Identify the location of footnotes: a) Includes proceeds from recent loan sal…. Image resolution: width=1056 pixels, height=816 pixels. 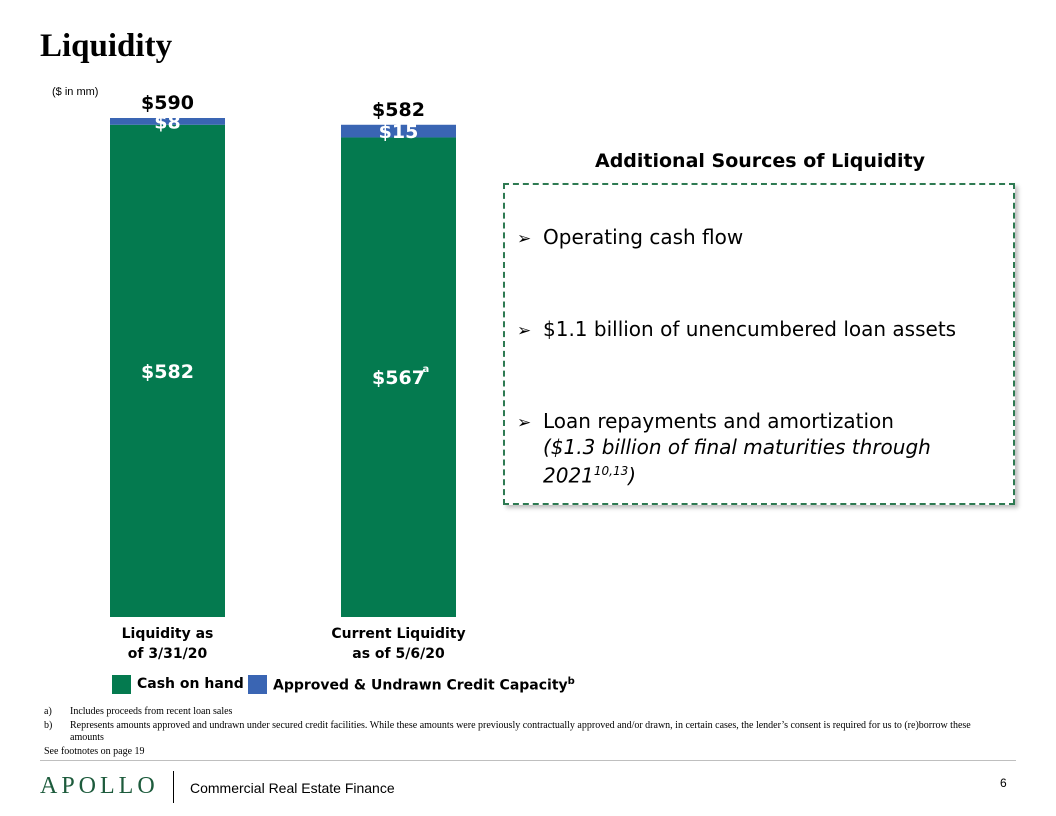
(524, 726).